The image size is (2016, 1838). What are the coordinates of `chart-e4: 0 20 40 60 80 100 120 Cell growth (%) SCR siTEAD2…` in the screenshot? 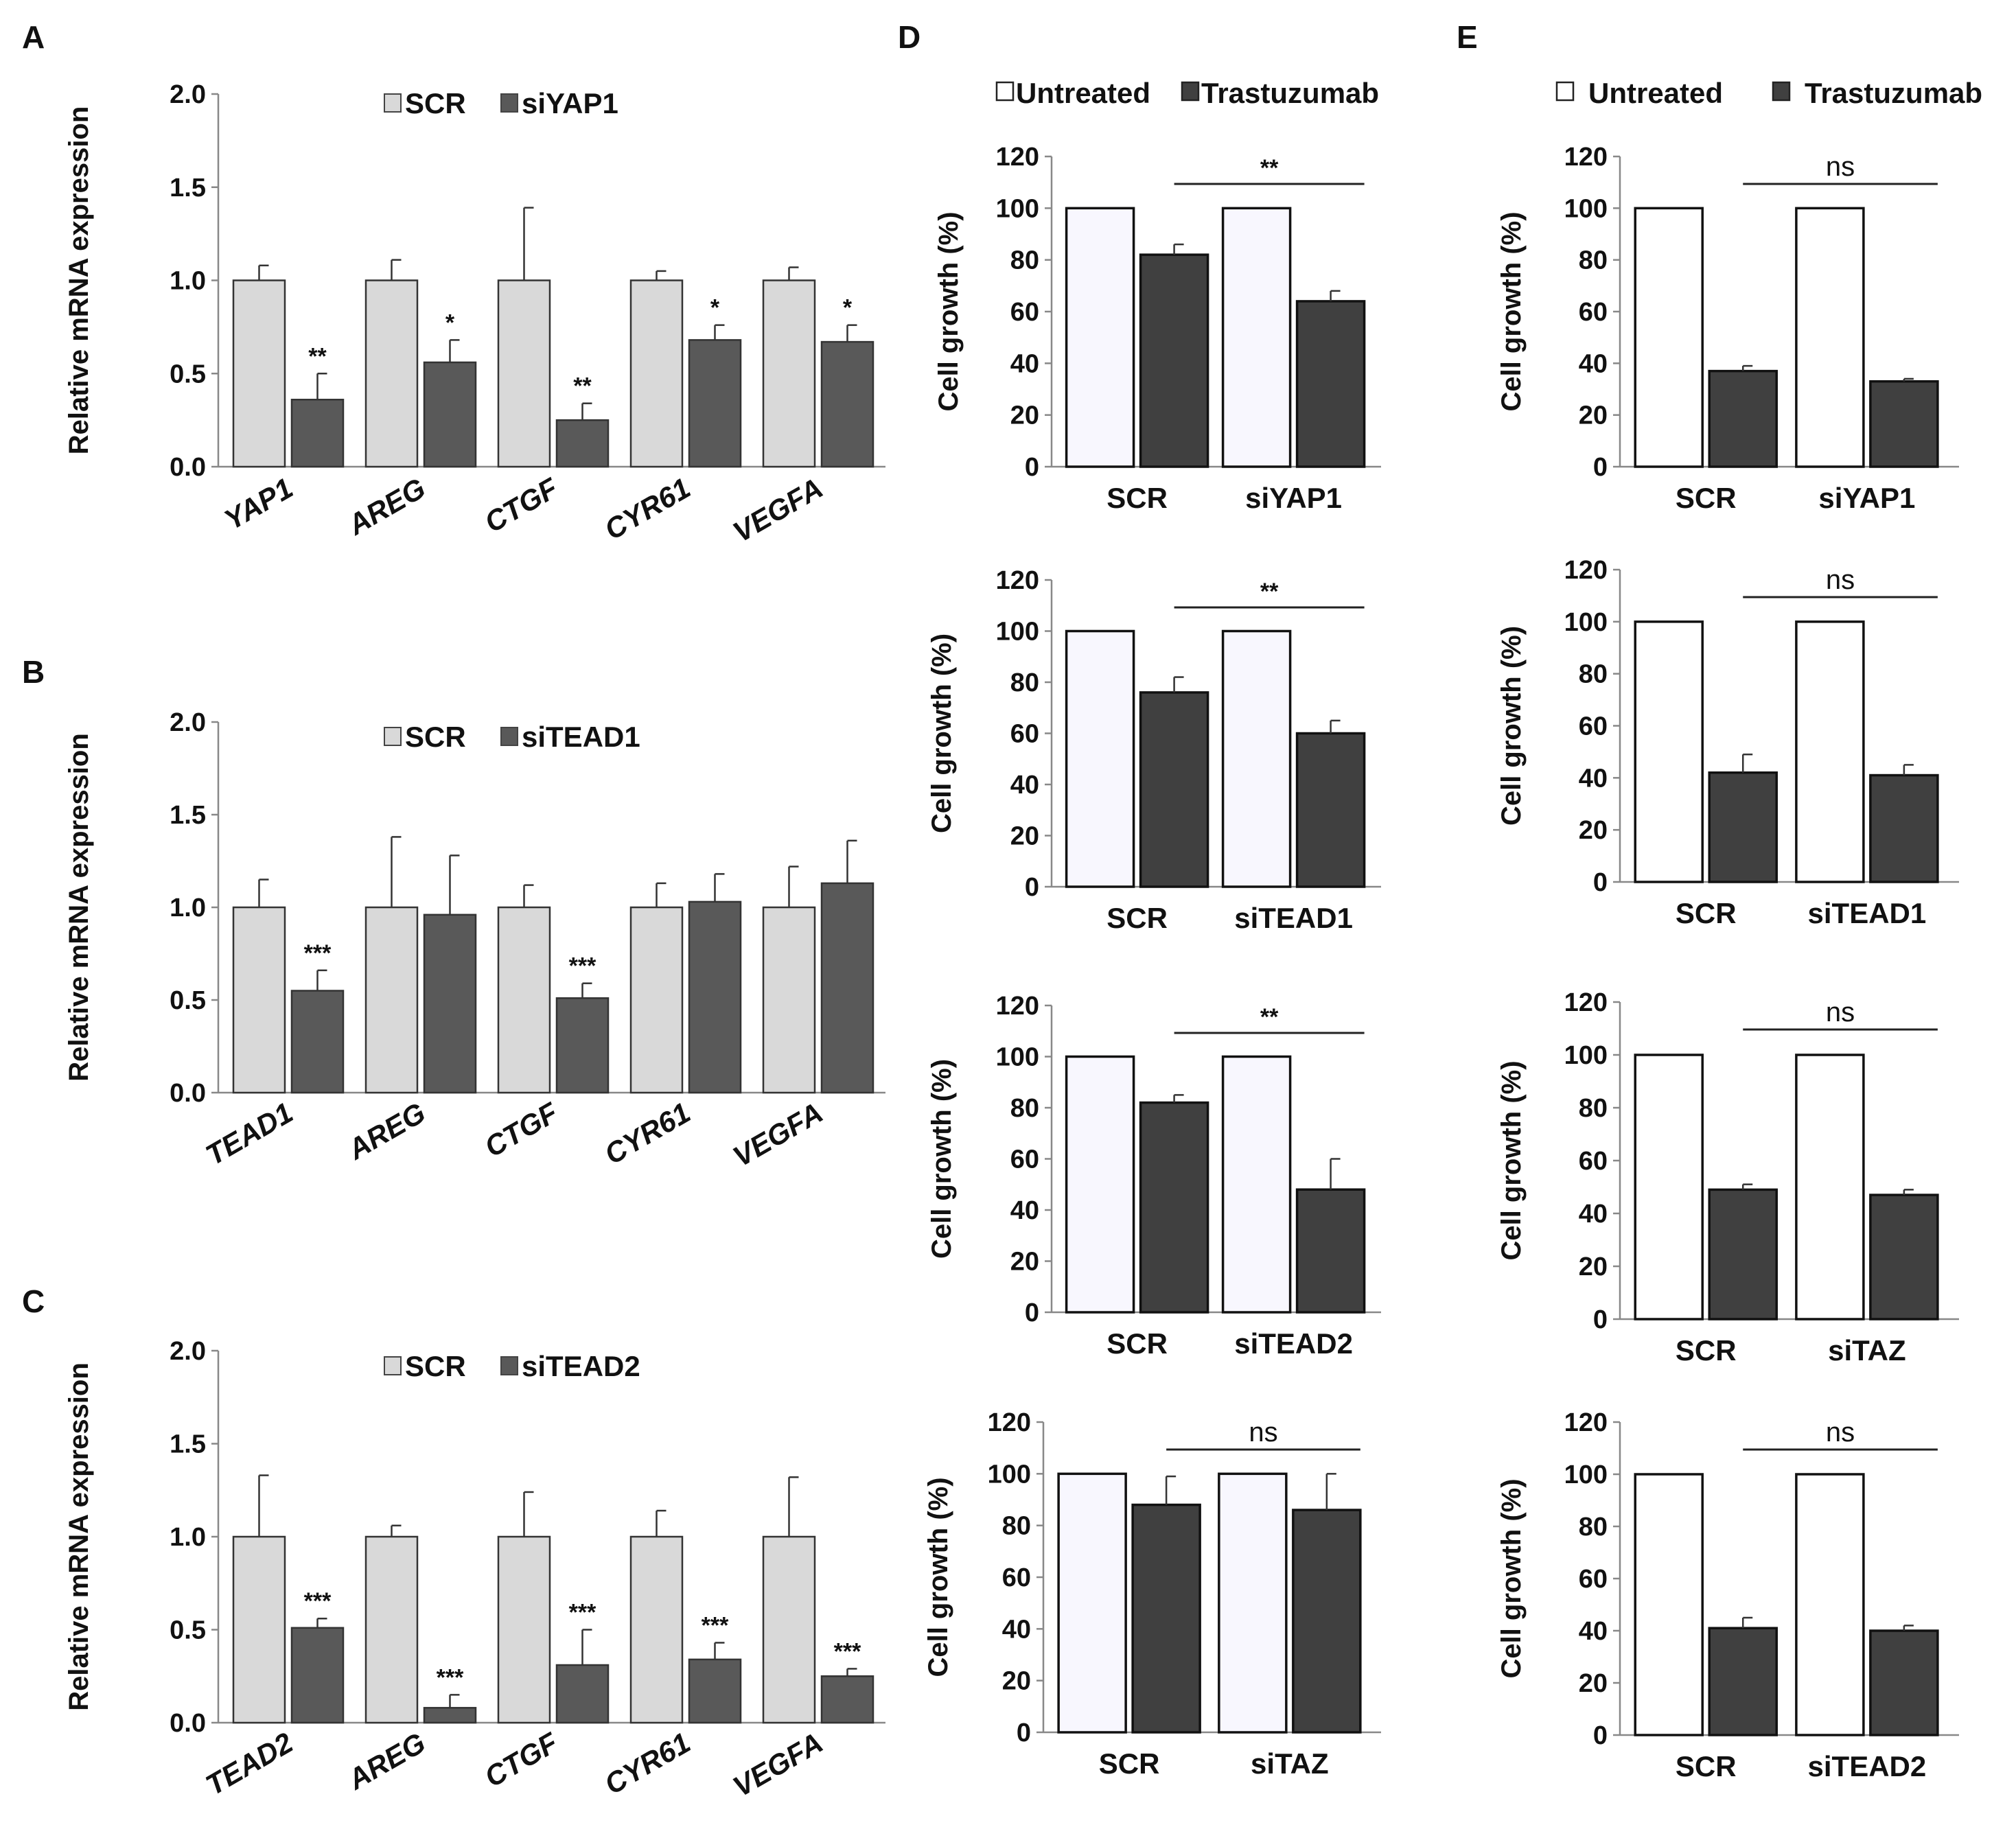 It's located at (1728, 1595).